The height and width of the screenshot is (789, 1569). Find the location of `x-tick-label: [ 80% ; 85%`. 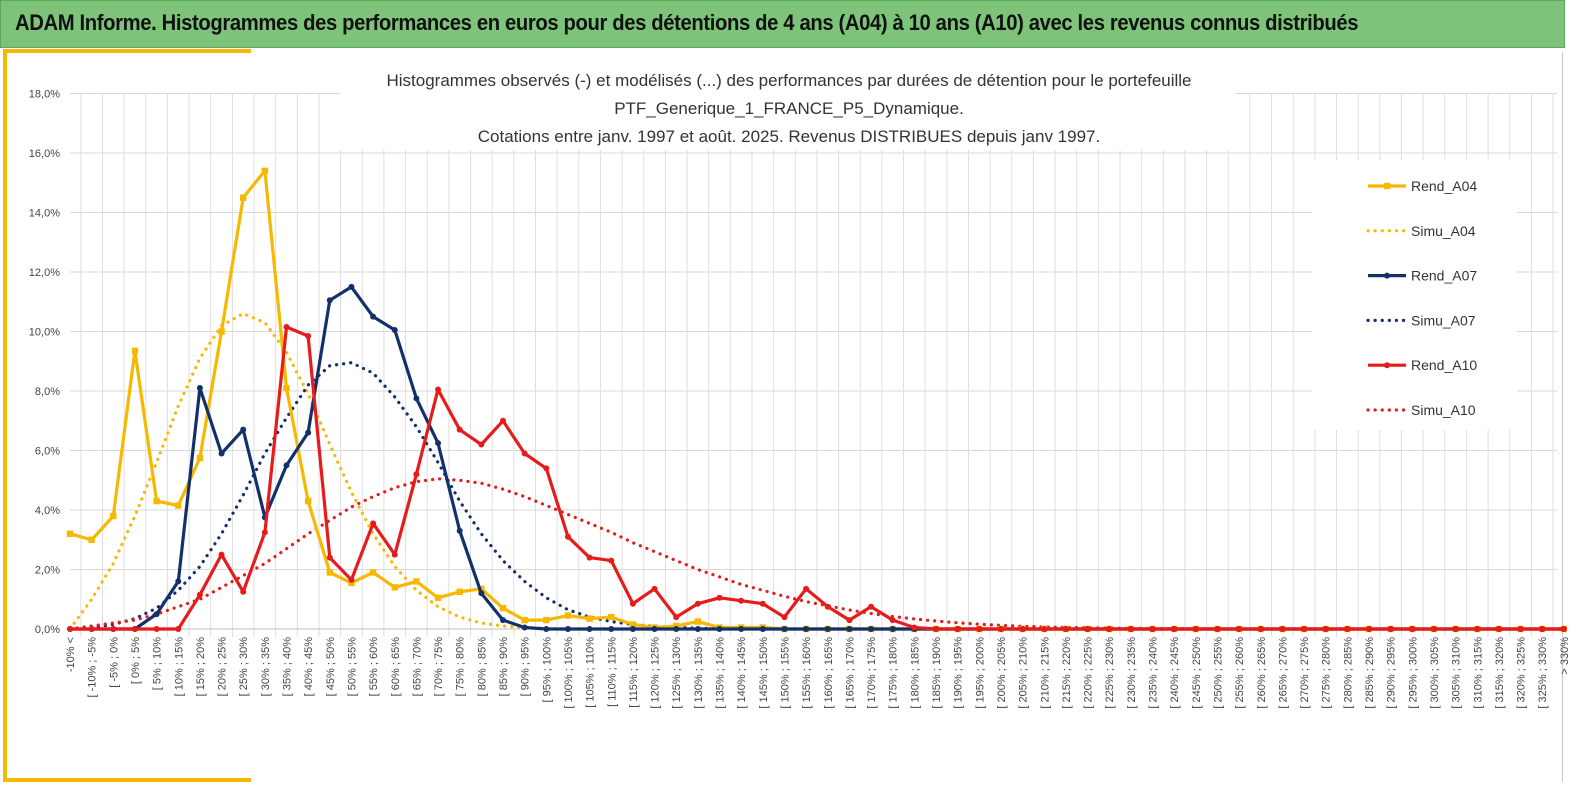

x-tick-label: [ 80% ; 85% is located at coordinates (482, 667).